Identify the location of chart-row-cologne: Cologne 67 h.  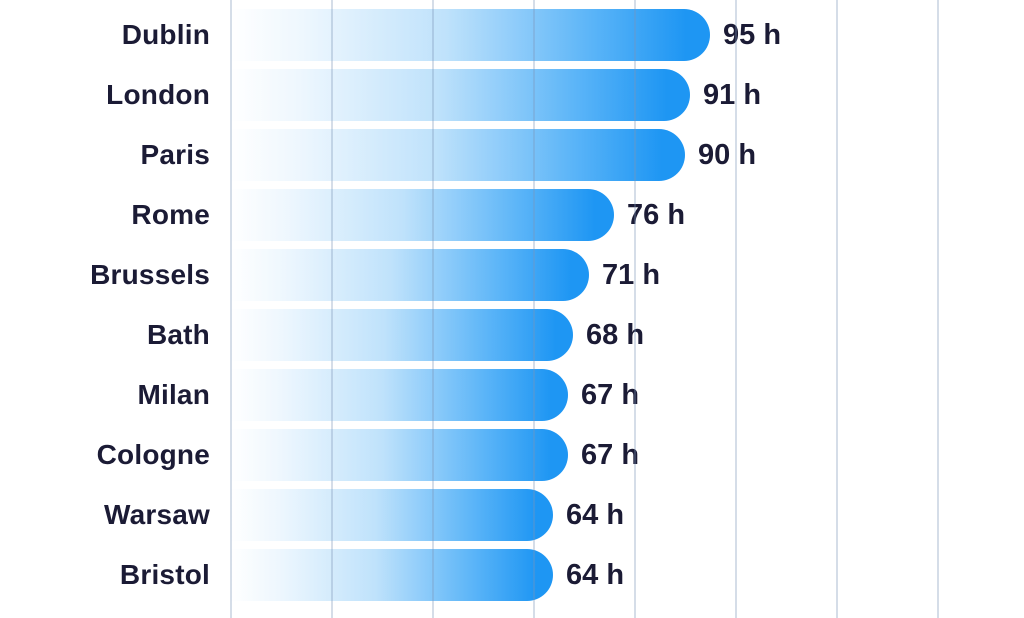
(512, 455).